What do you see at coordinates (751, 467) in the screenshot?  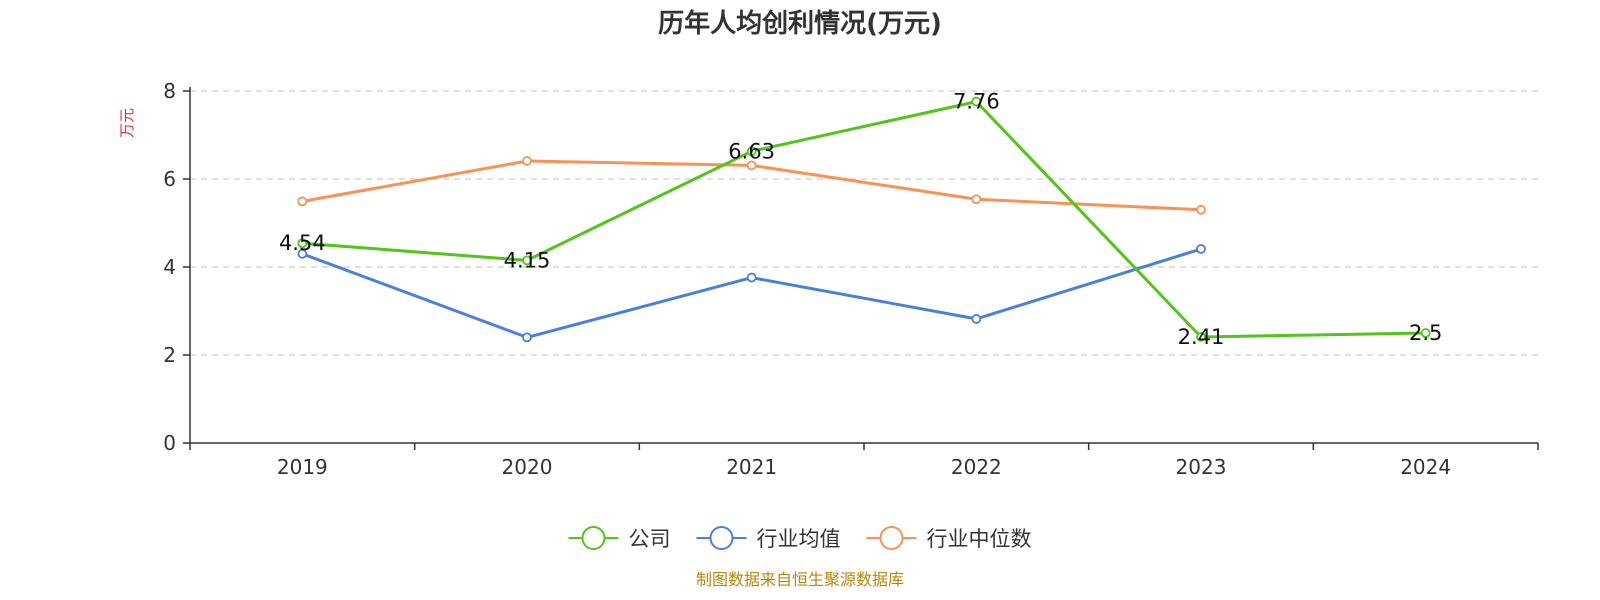 I see `x-tick-label: 2021` at bounding box center [751, 467].